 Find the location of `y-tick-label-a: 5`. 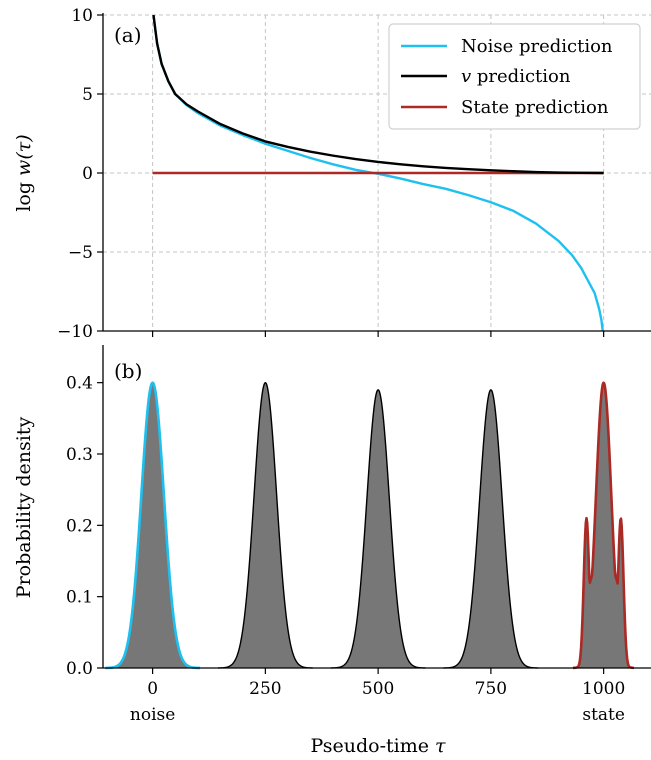

y-tick-label-a: 5 is located at coordinates (87, 95).